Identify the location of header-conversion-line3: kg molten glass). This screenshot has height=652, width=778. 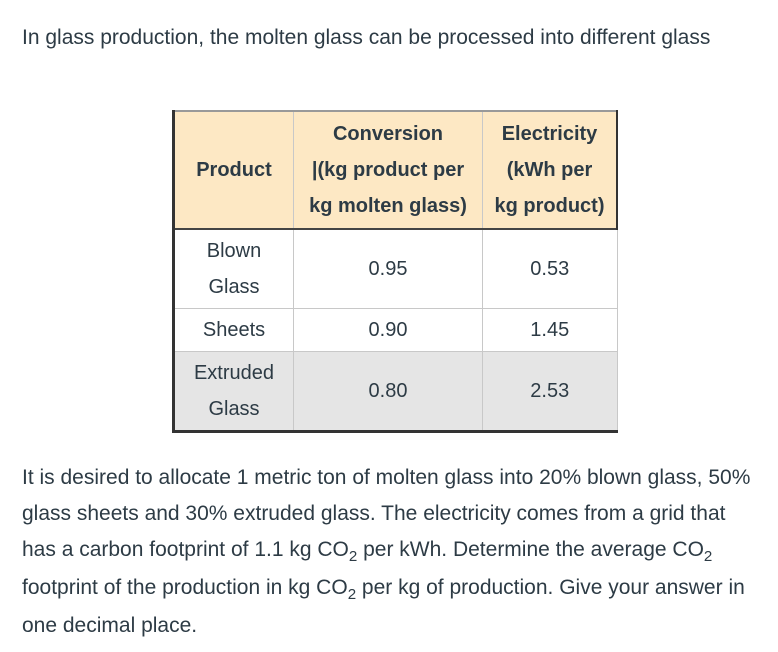
(388, 206).